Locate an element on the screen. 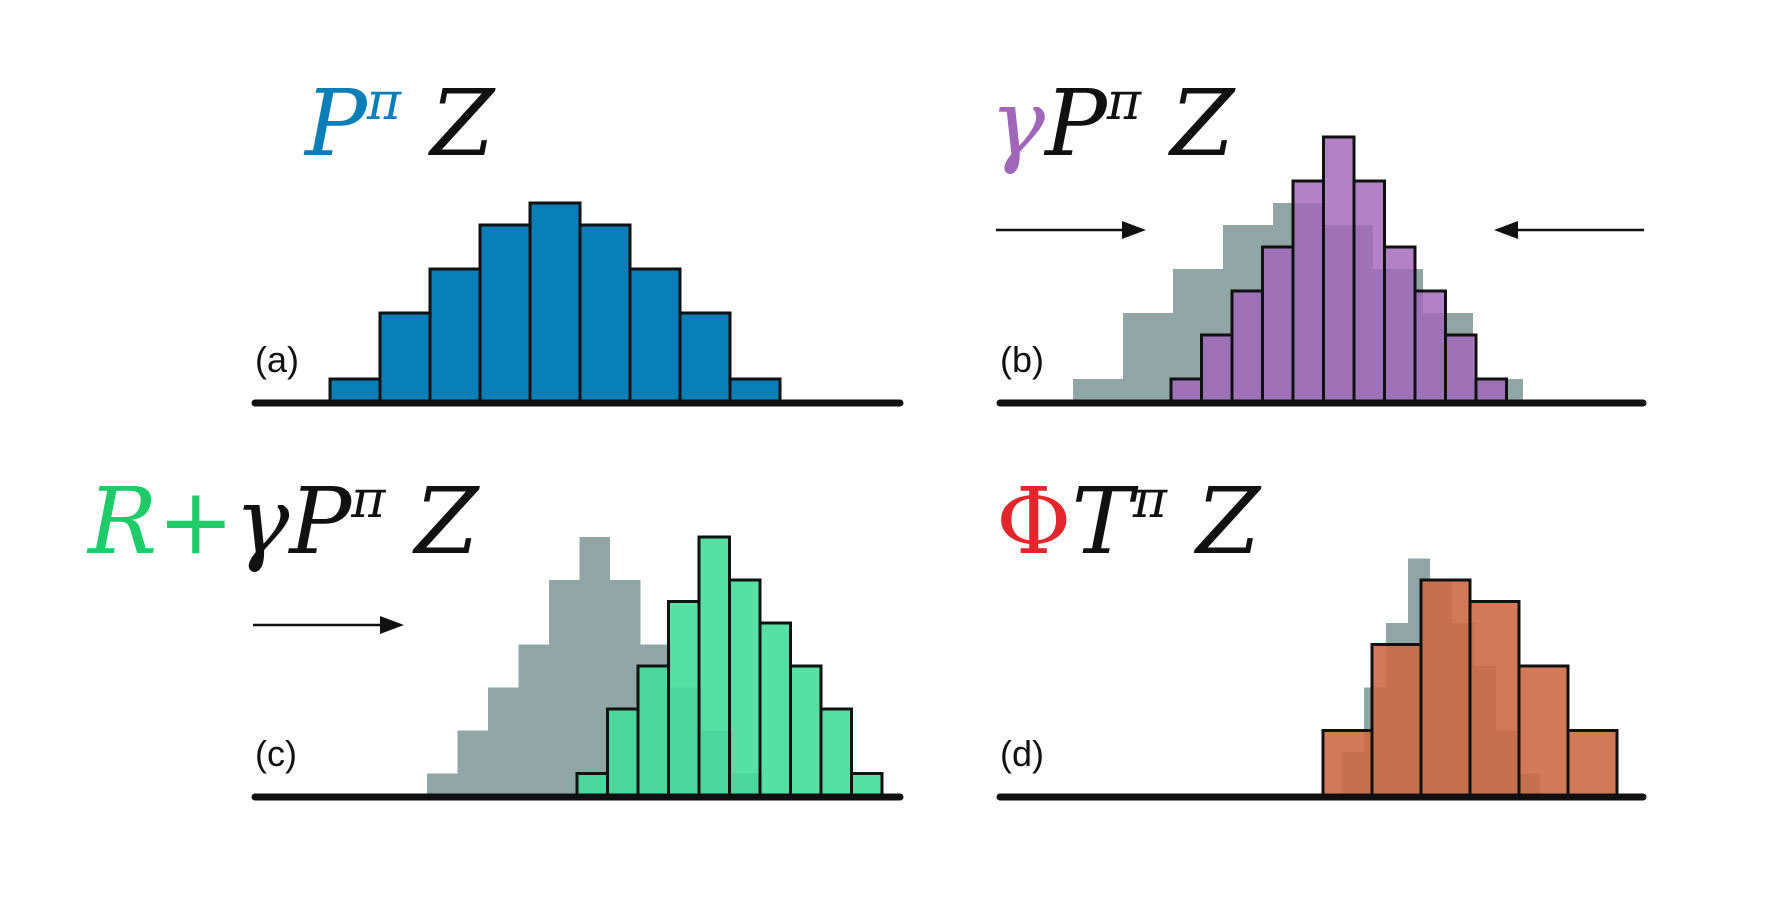 The width and height of the screenshot is (1772, 908). formula-b-term-2: π is located at coordinates (1124, 102).